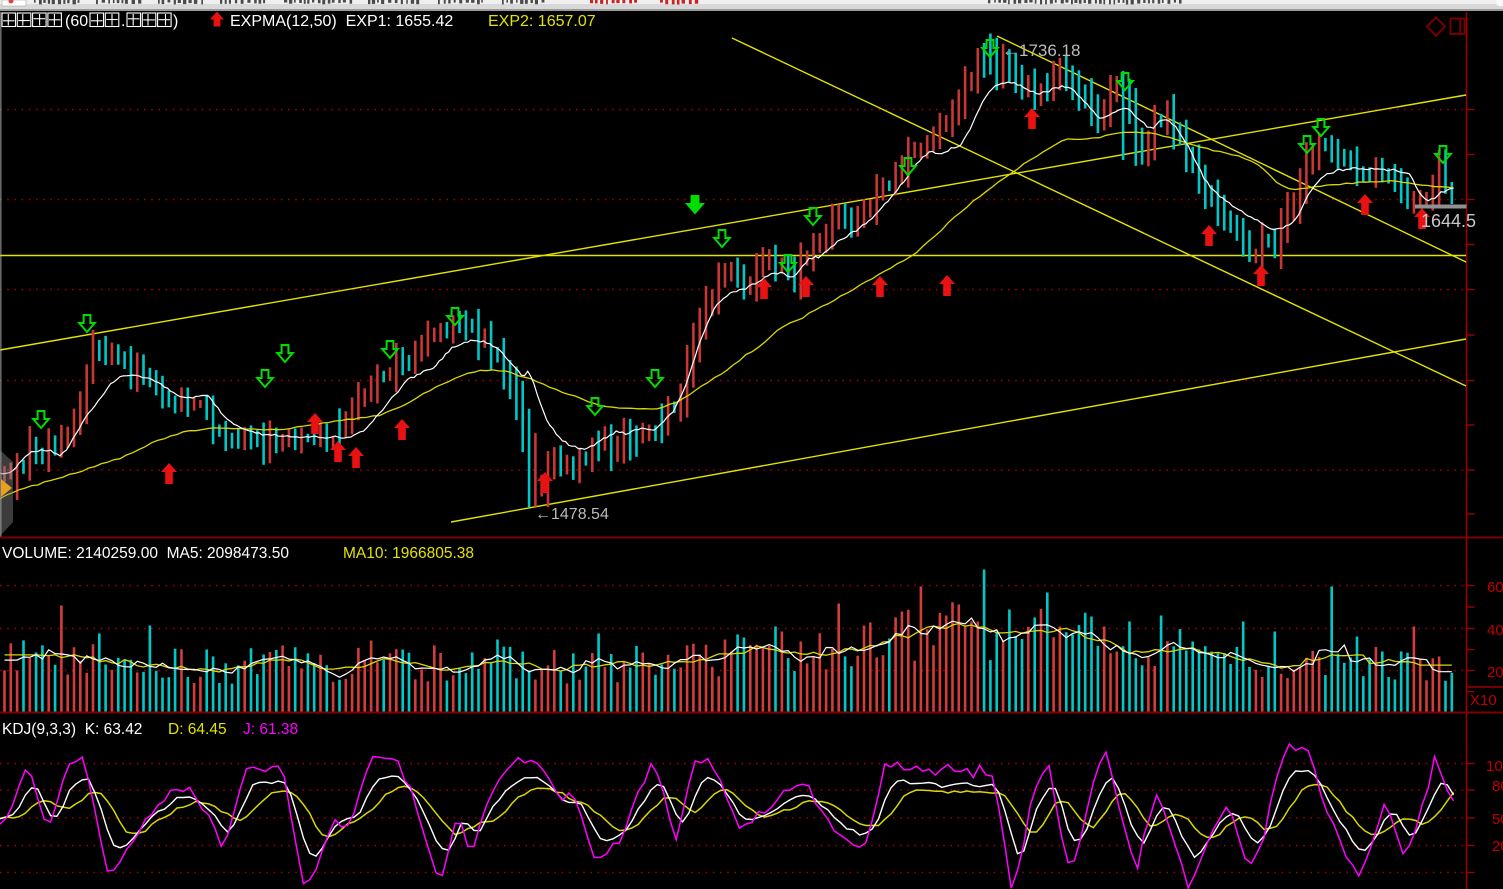 This screenshot has width=1503, height=889. Describe the element at coordinates (76, 21) in the screenshot. I see `svg-text: (60` at that location.